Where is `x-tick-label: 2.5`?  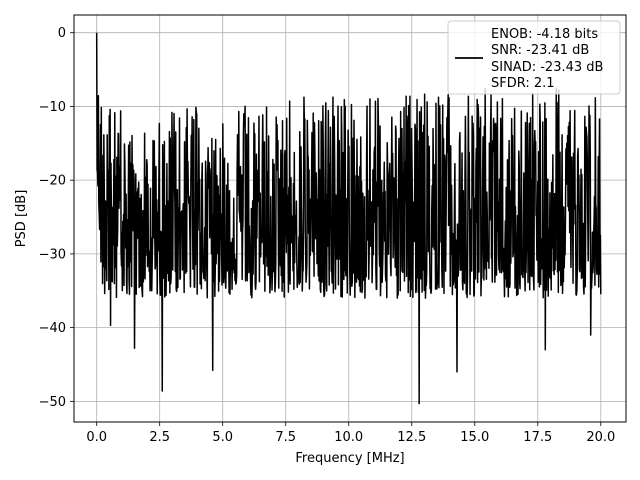
x-tick-label: 2.5 is located at coordinates (159, 437).